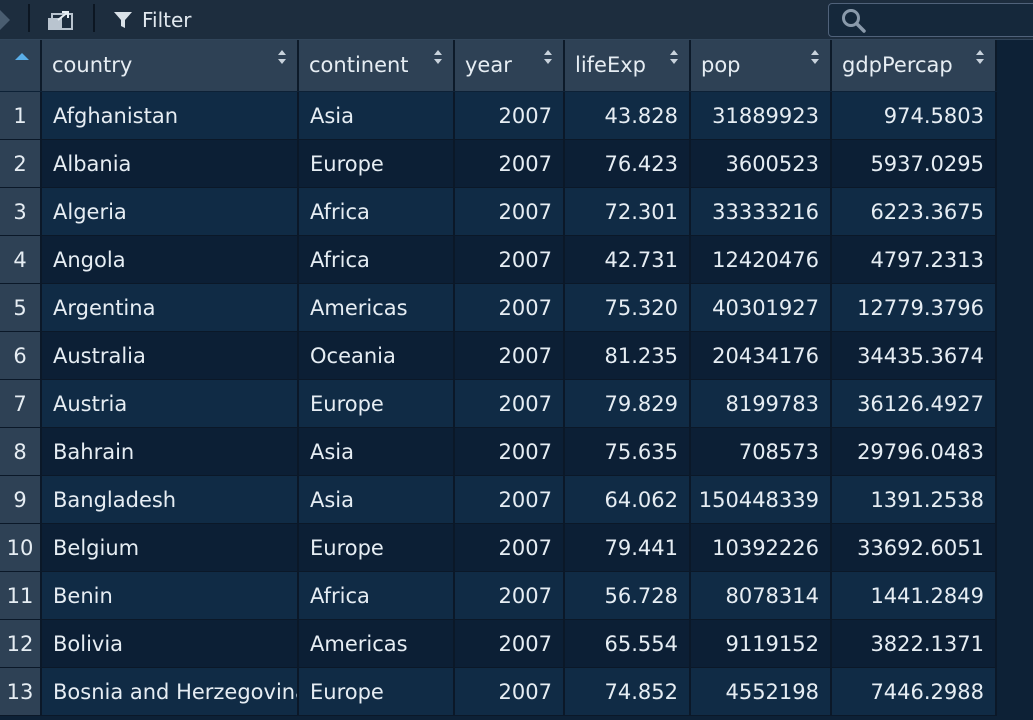 This screenshot has width=1033, height=720. Describe the element at coordinates (170, 308) in the screenshot. I see `cell-country: Argentina` at that location.